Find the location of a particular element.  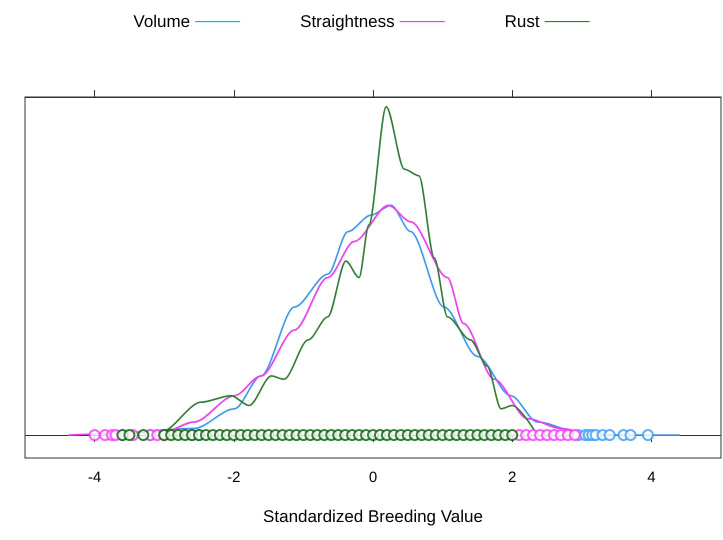

legend-label: Volume is located at coordinates (161, 21).